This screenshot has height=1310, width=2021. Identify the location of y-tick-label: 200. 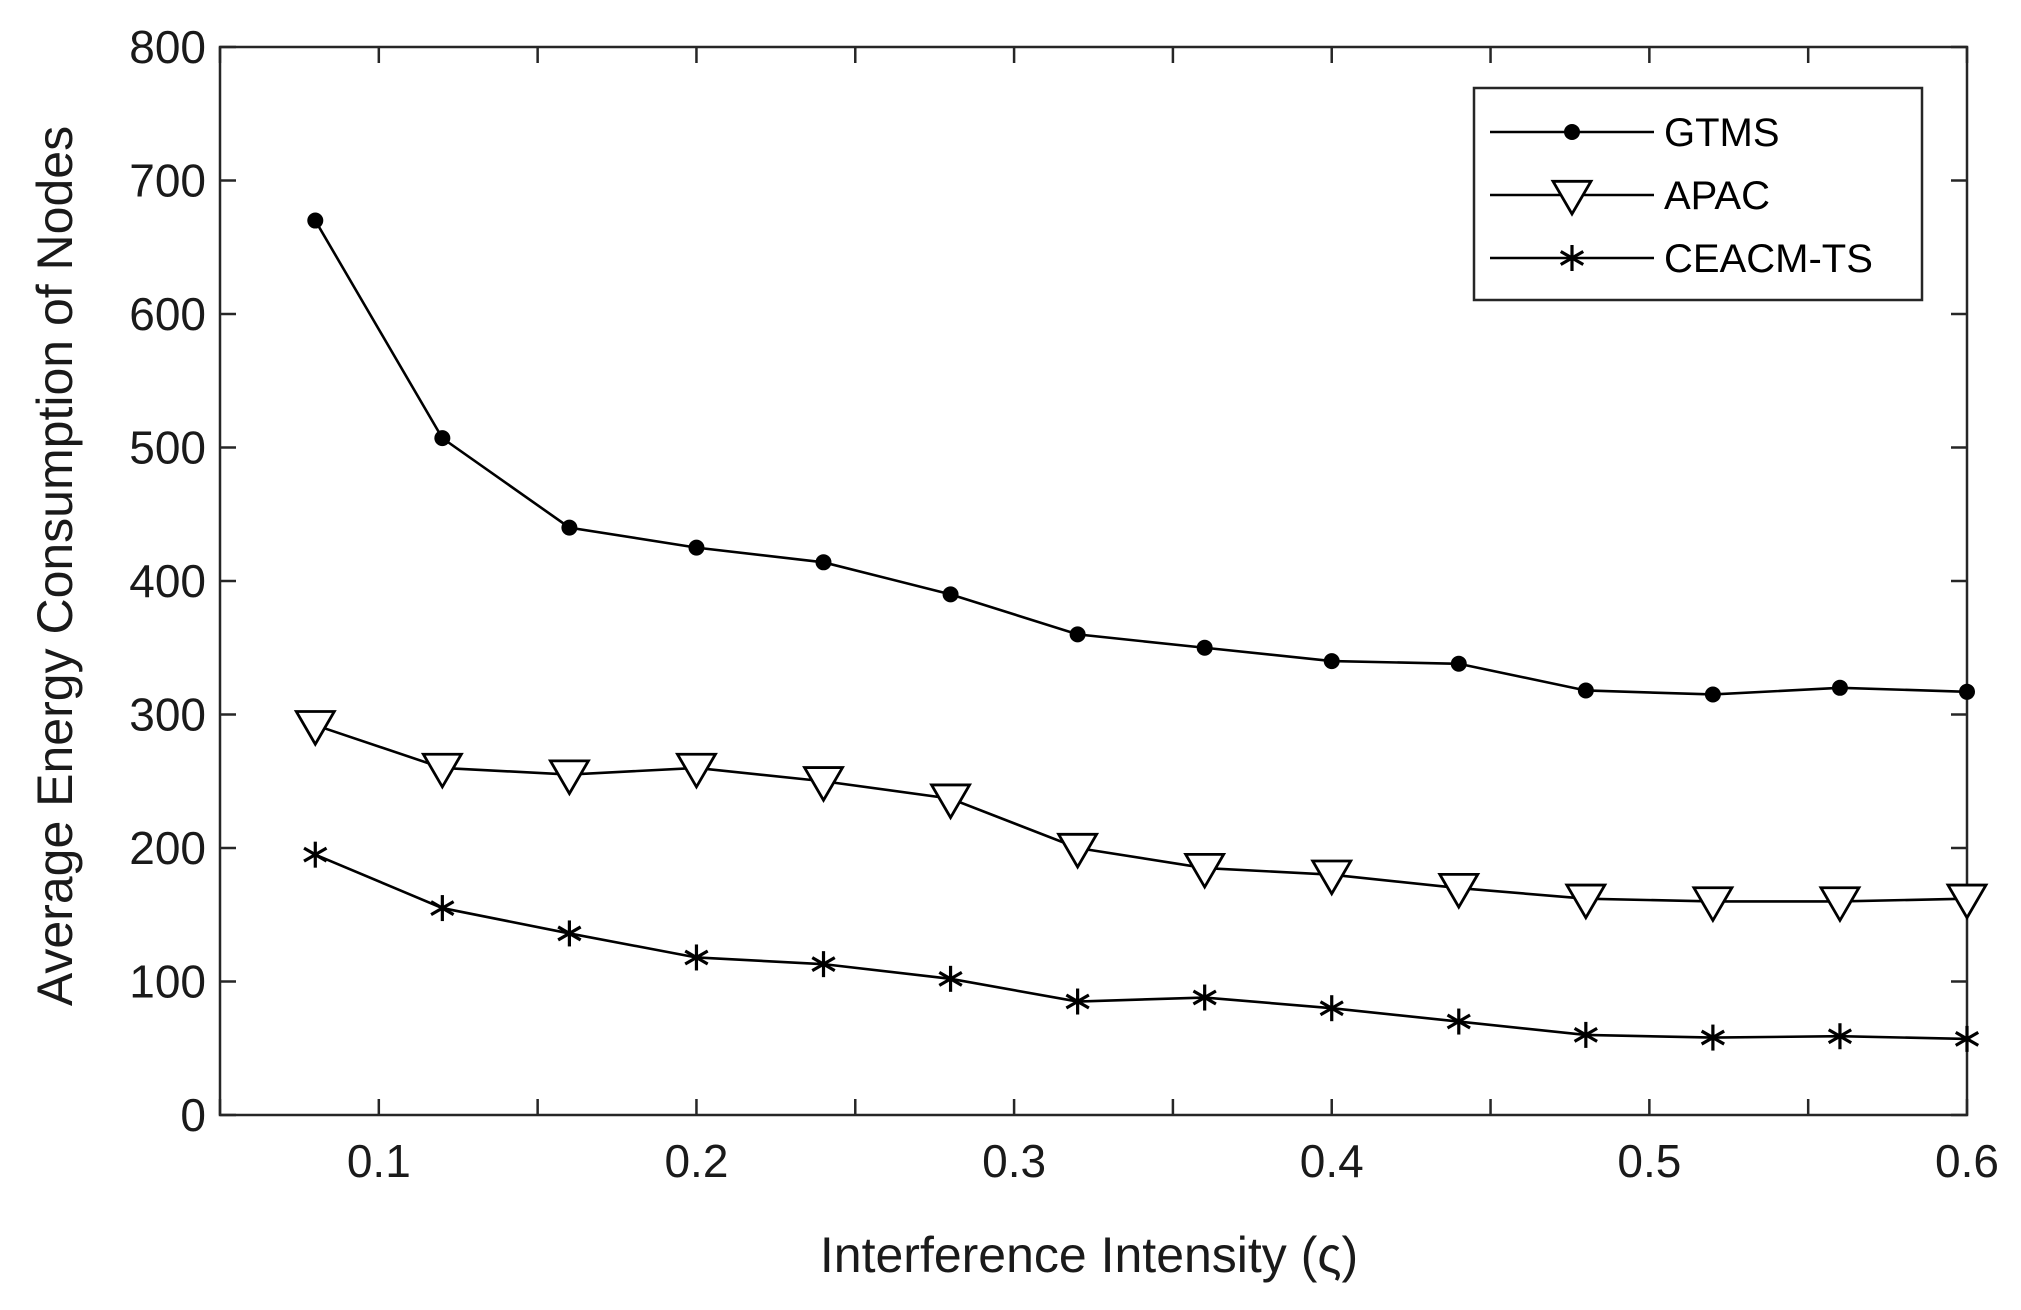
(167, 848).